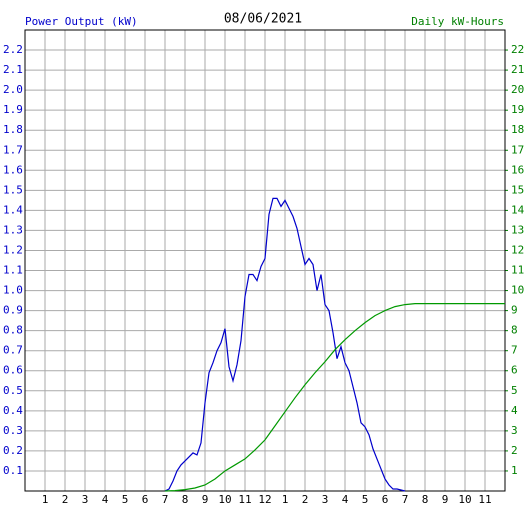  What do you see at coordinates (13, 169) in the screenshot?
I see `y-tick-label: 1.6` at bounding box center [13, 169].